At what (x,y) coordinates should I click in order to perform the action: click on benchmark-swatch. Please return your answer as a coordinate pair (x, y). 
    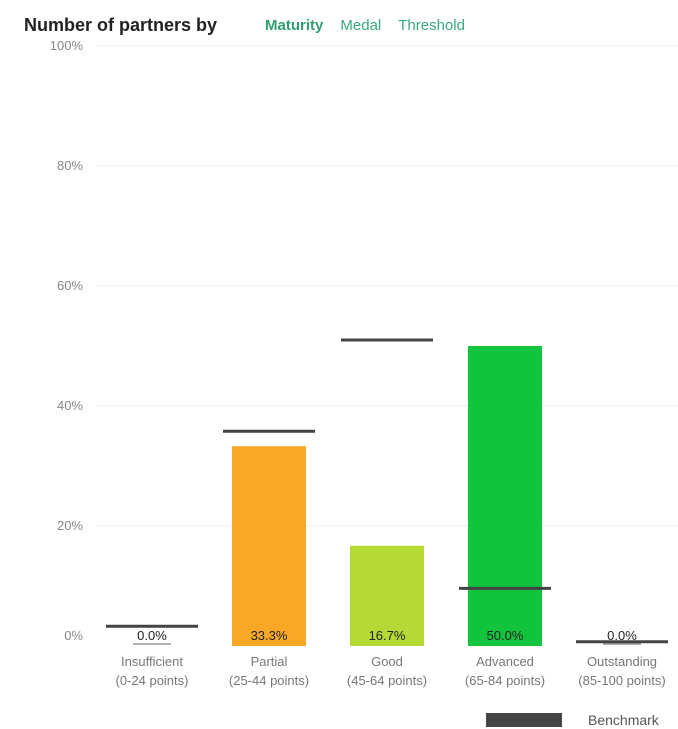
    Looking at the image, I should click on (524, 720).